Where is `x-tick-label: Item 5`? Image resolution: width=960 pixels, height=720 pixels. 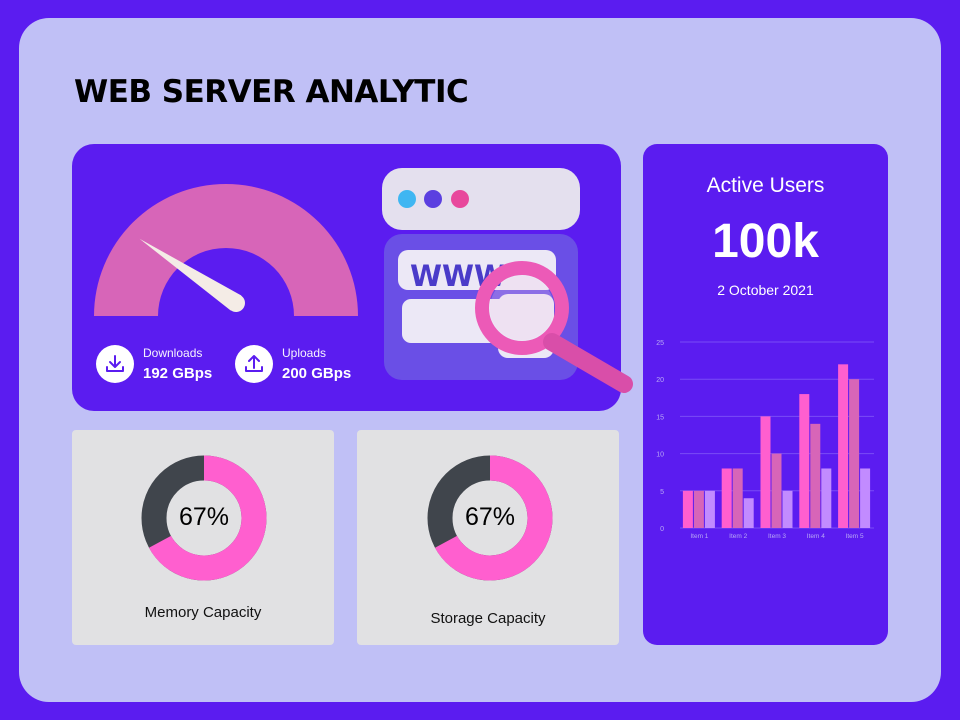
x-tick-label: Item 5 is located at coordinates (855, 536).